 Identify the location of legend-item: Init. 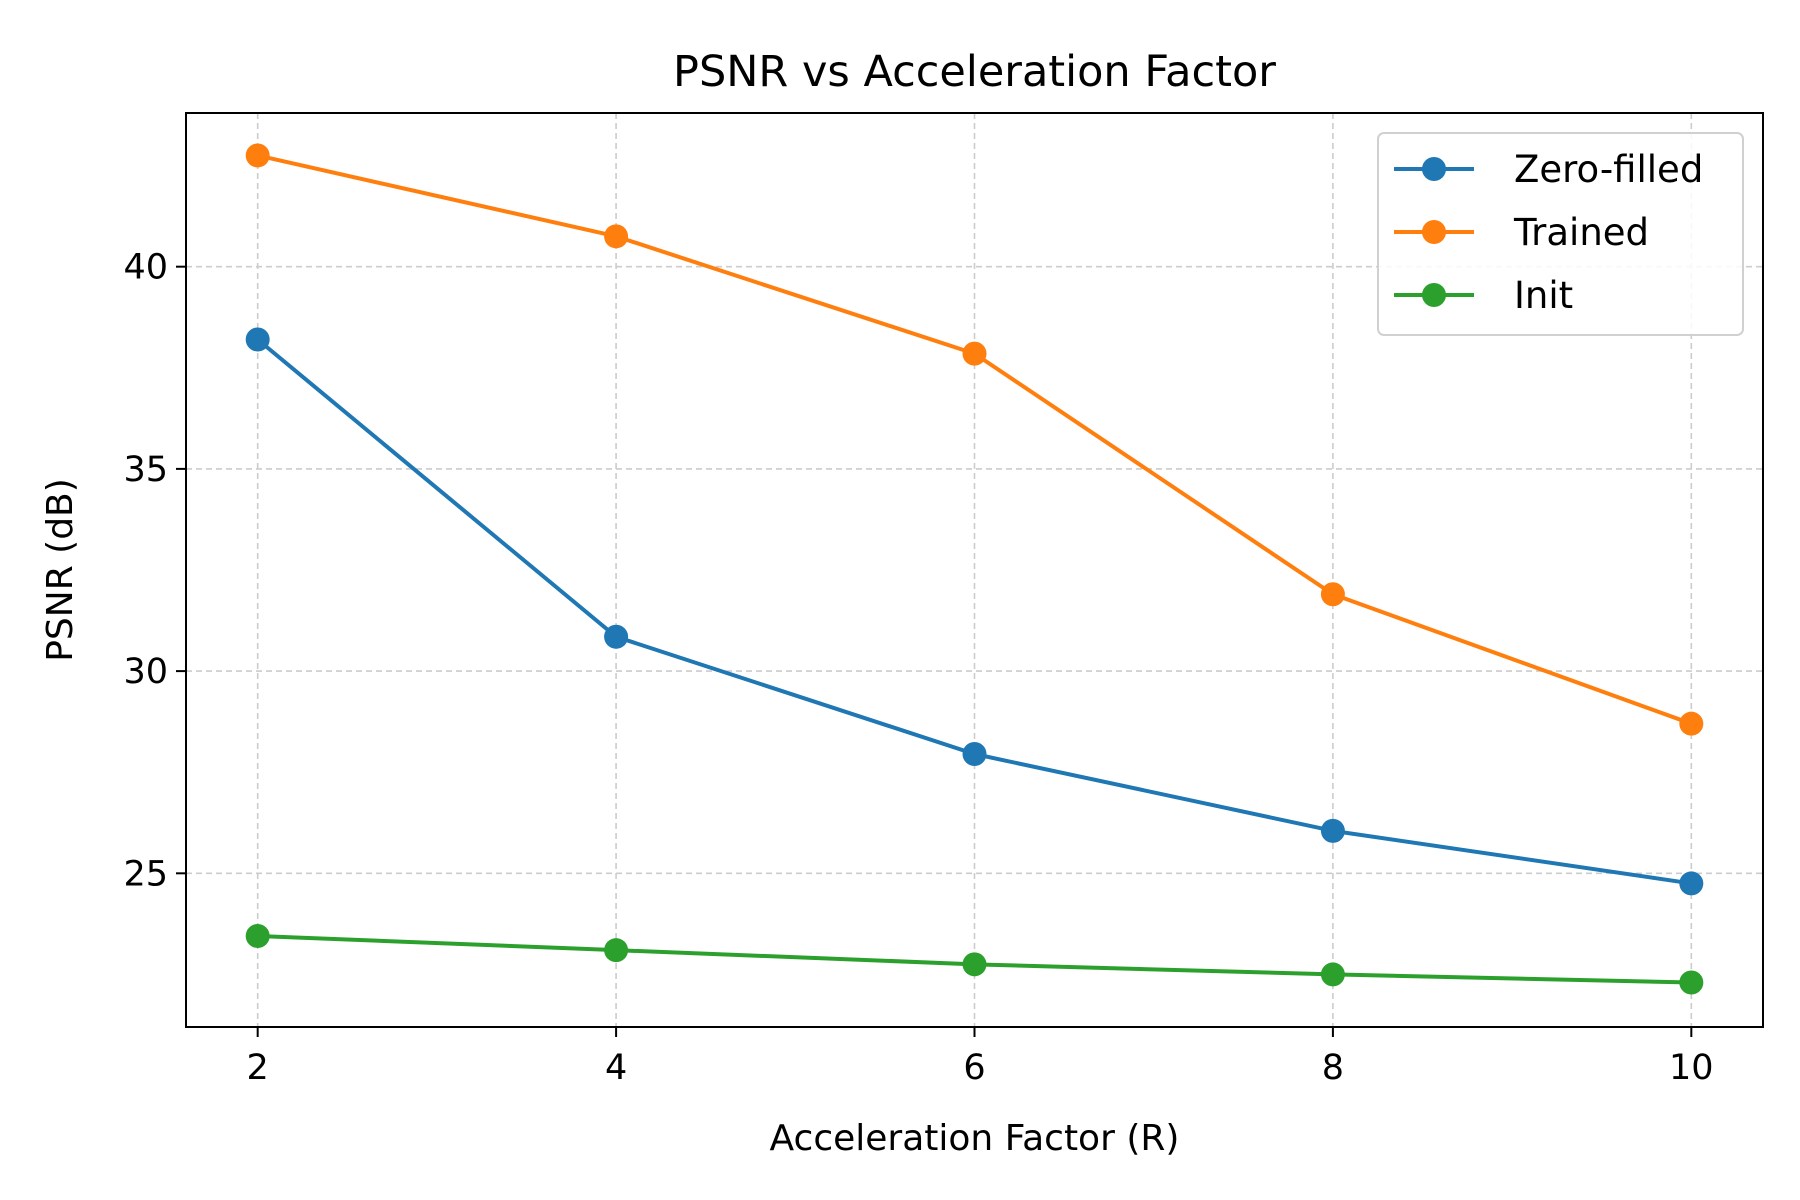
(1483, 295).